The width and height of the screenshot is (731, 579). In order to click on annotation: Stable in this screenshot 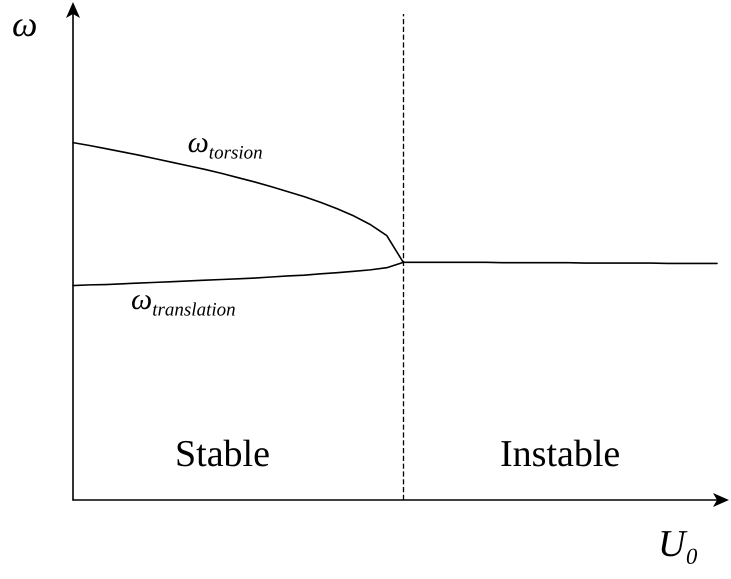, I will do `click(222, 454)`.